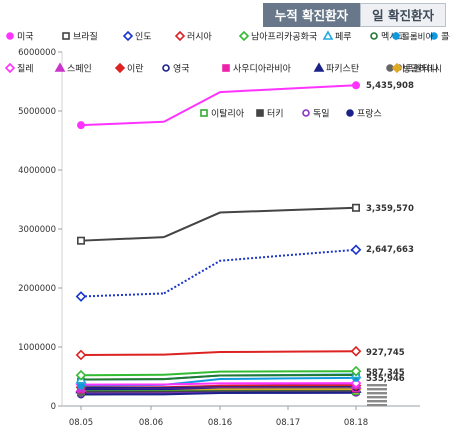 This screenshot has height=432, width=450. I want to click on view-tabs: 누적 확진환자 일 확진환자, so click(354, 15).